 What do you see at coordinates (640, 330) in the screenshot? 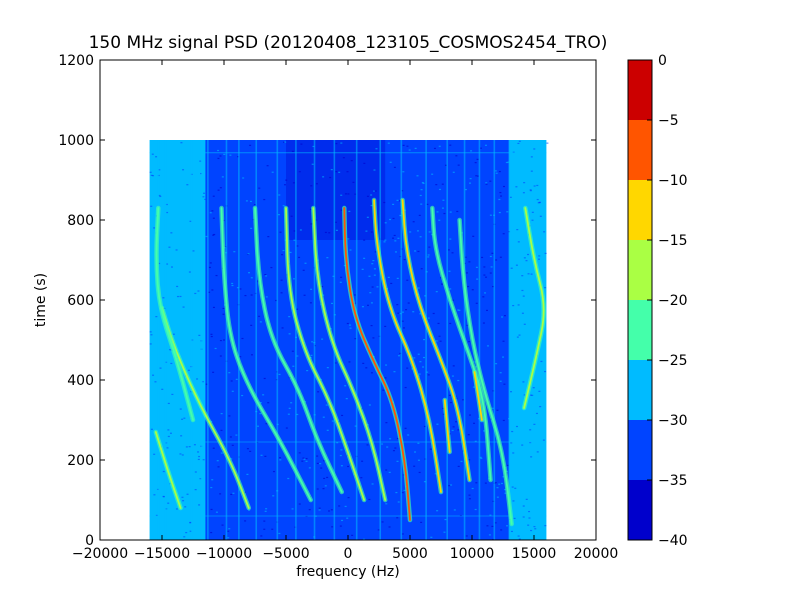
I see `colorbar-segment` at bounding box center [640, 330].